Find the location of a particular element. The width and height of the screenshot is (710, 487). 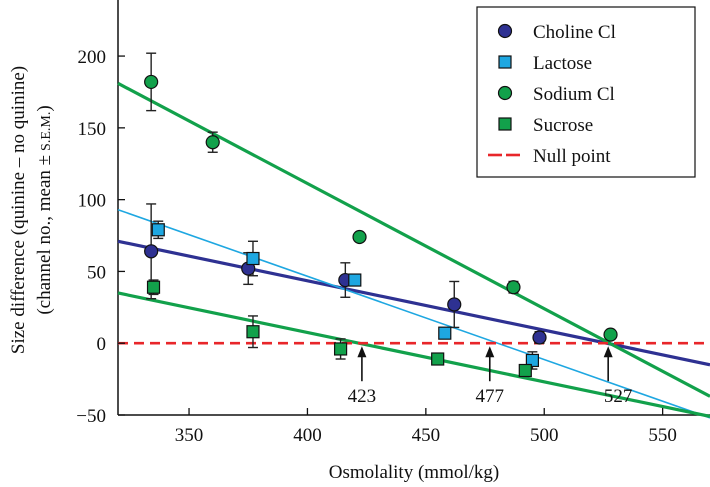

legend-item-lactose: Lactose is located at coordinates (545, 63).